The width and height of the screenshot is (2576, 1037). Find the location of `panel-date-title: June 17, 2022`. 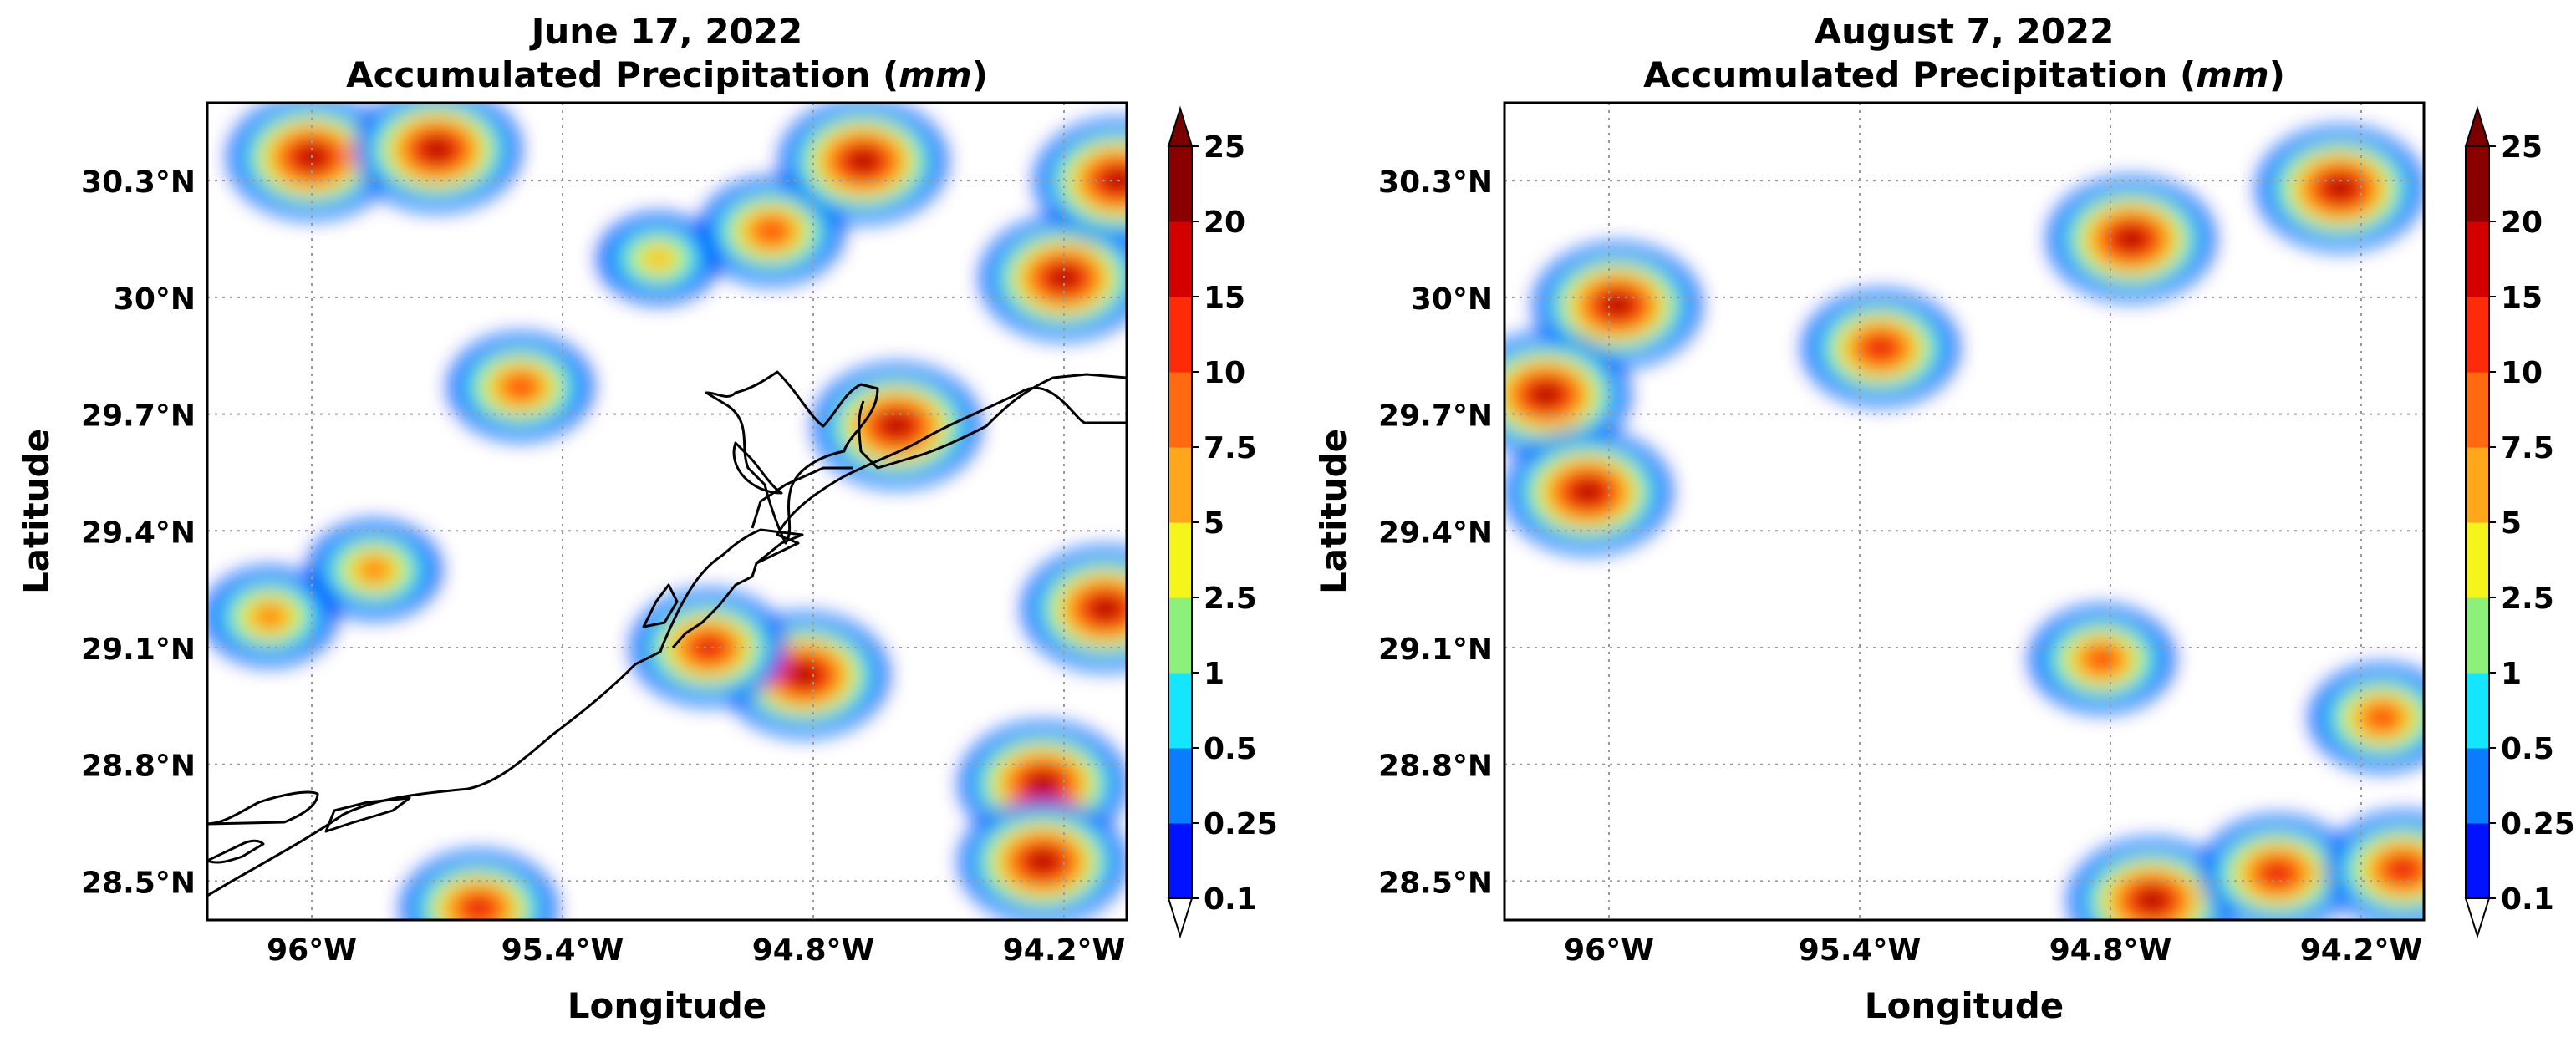

panel-date-title: June 17, 2022 is located at coordinates (665, 31).